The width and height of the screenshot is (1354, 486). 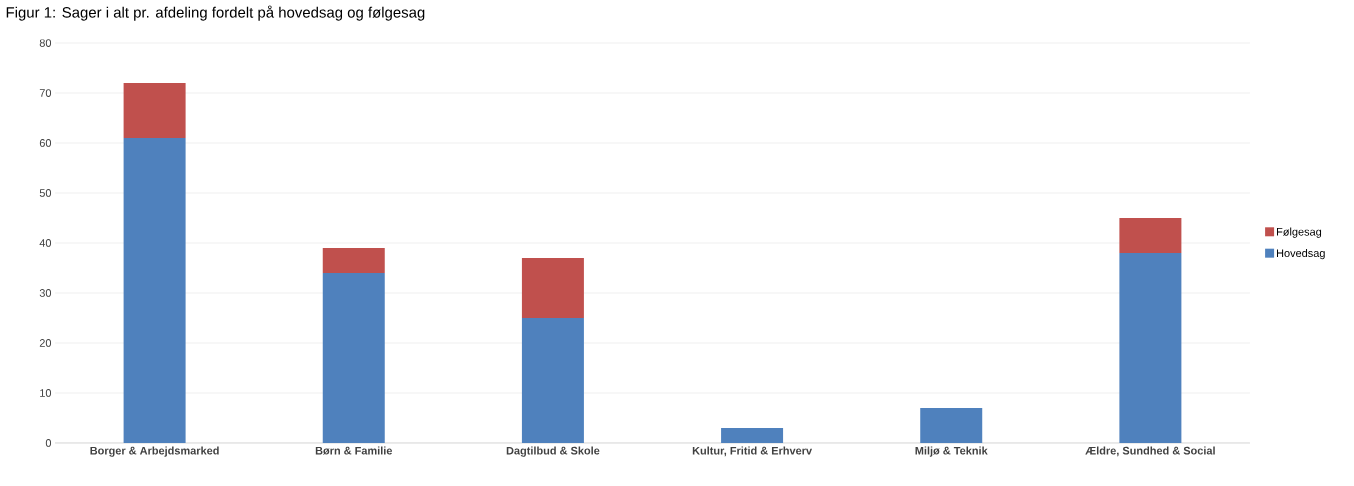 I want to click on legend-label: Hovedsag, so click(x=1301, y=254).